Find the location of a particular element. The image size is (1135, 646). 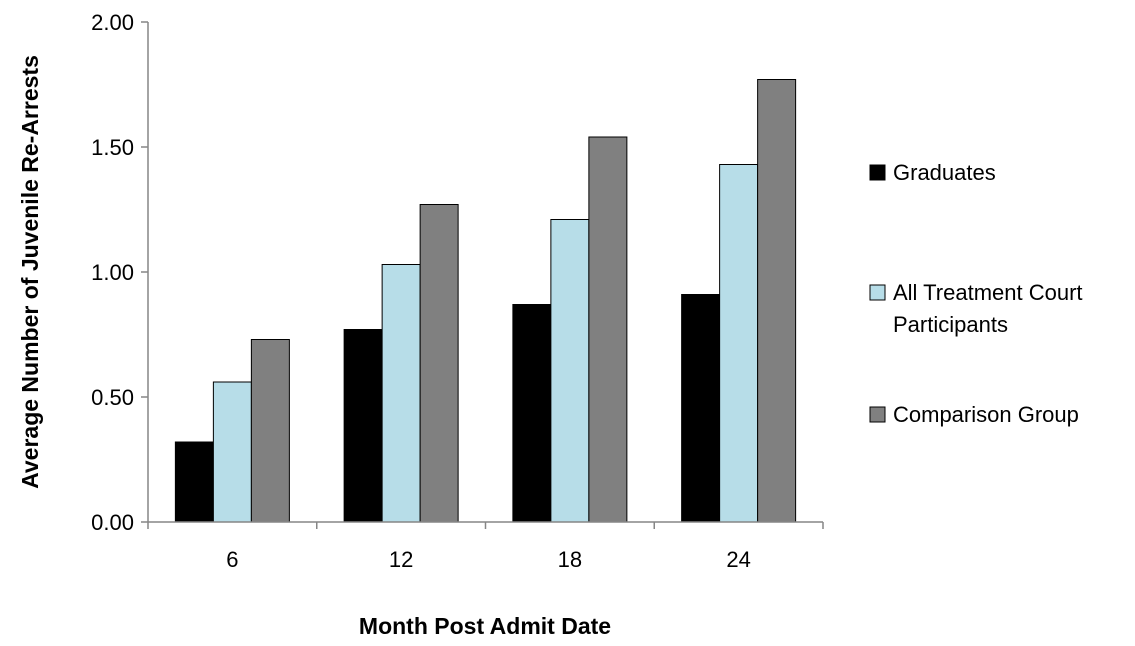

y-tick-label: 1.50 is located at coordinates (112, 147).